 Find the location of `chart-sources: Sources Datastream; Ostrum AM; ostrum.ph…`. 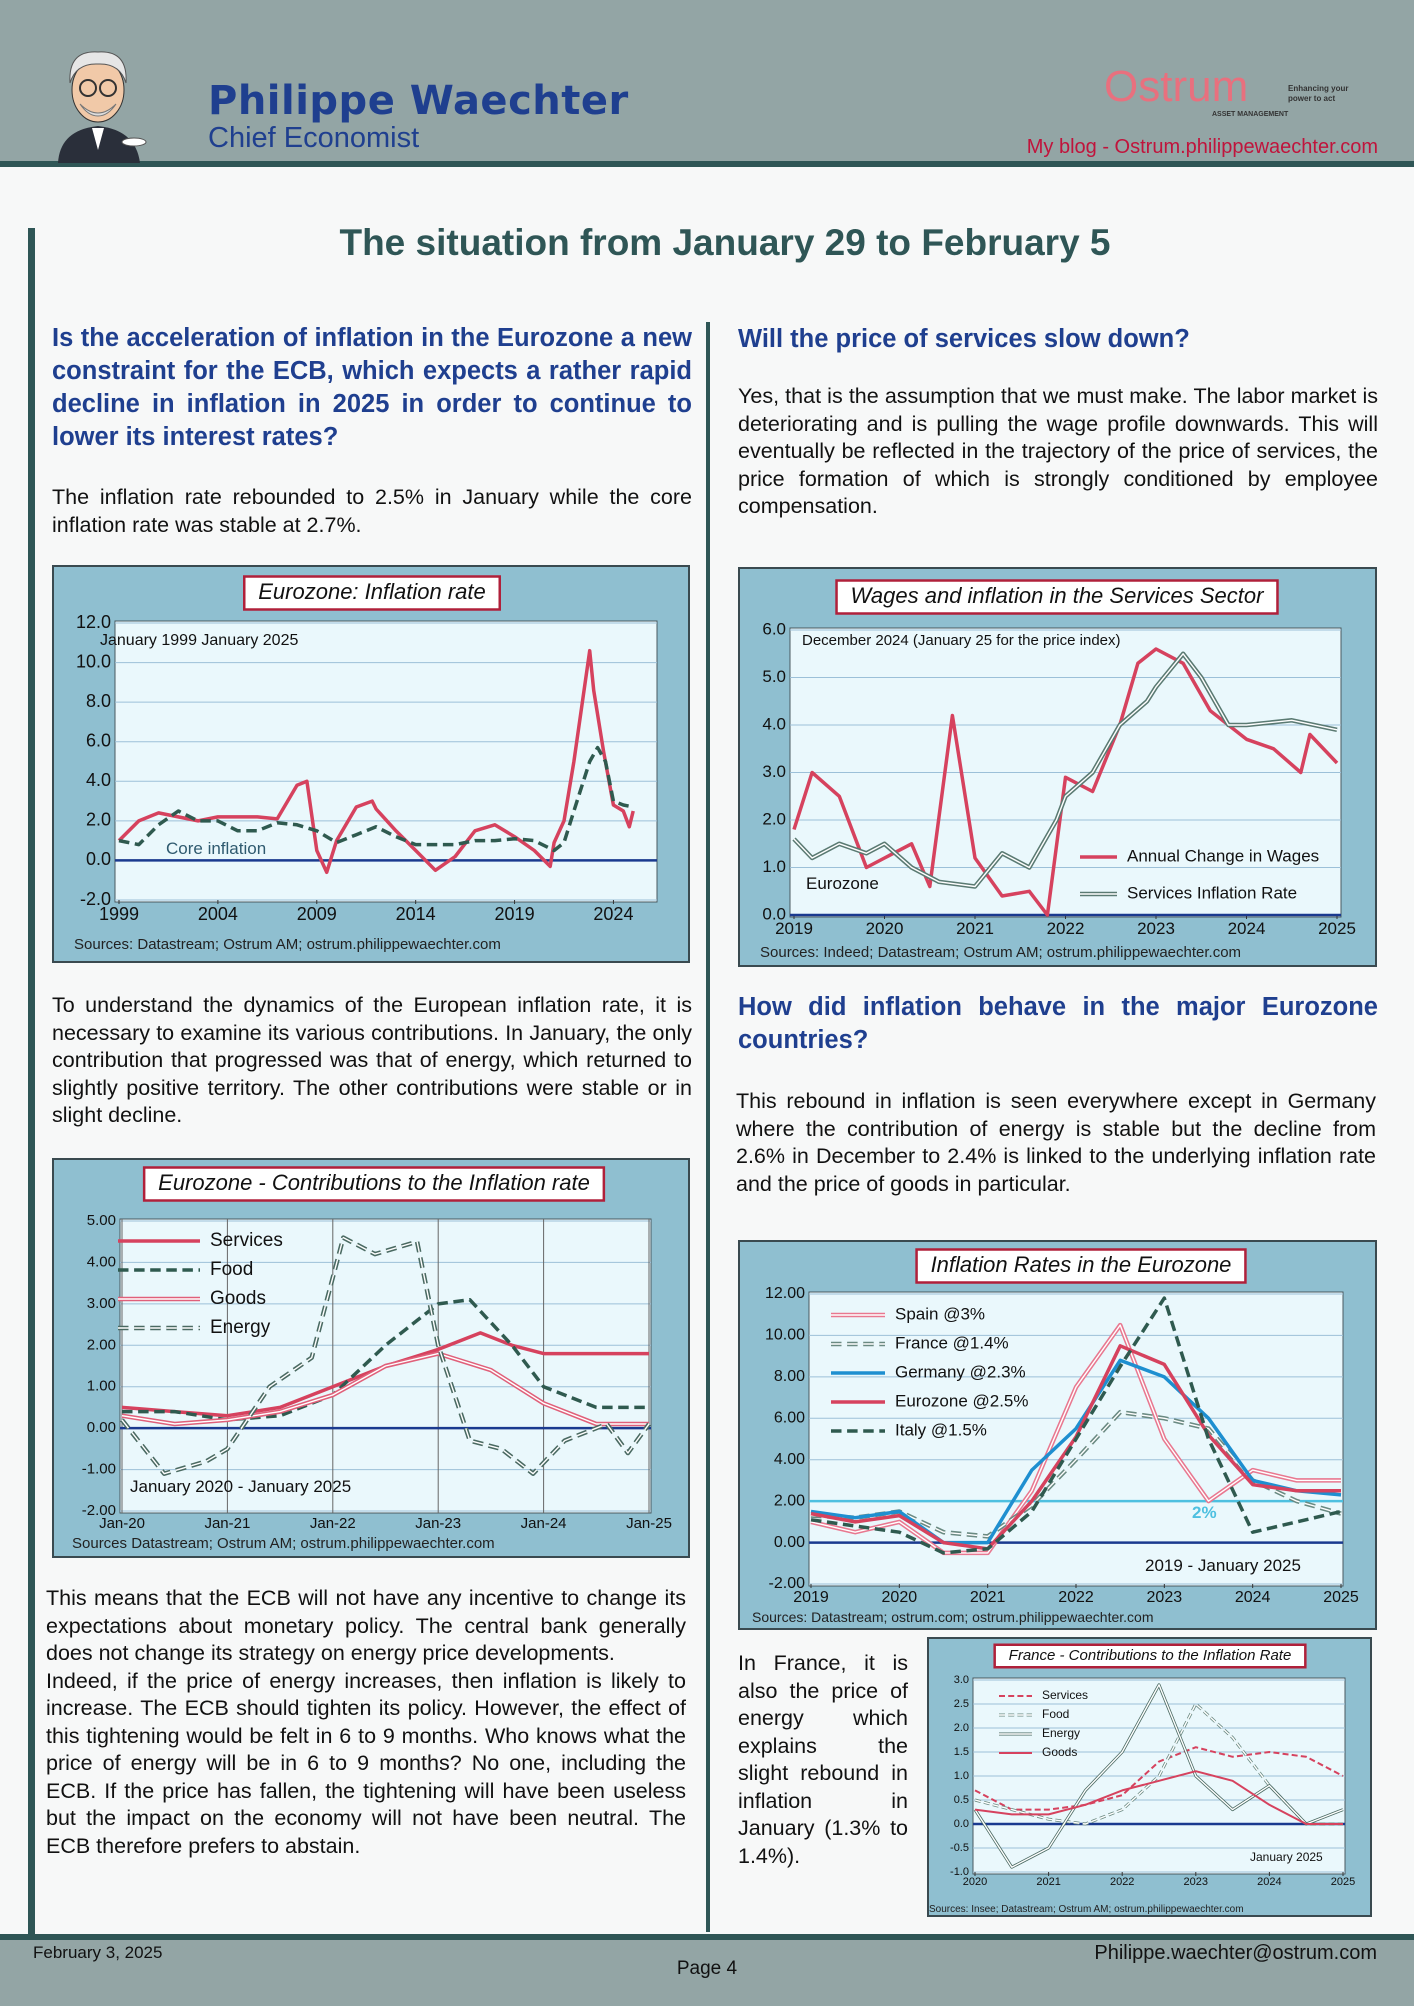

chart-sources: Sources Datastream; Ostrum AM; ostrum.ph… is located at coordinates (283, 1543).